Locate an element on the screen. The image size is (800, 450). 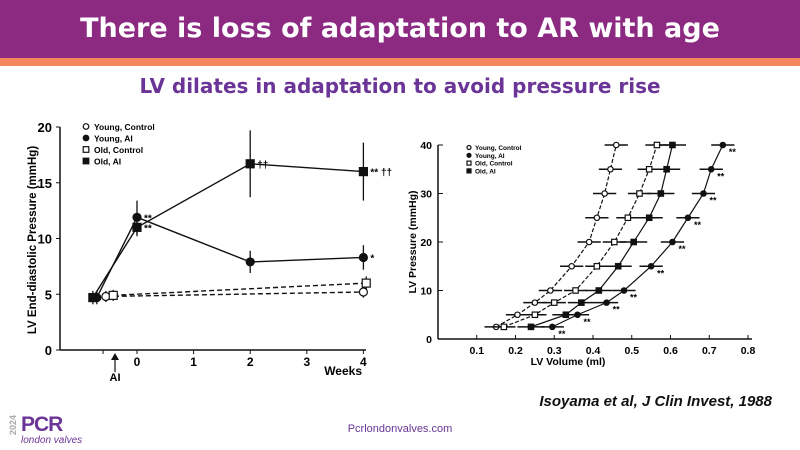
series-line-young-control is located at coordinates (234, 294).